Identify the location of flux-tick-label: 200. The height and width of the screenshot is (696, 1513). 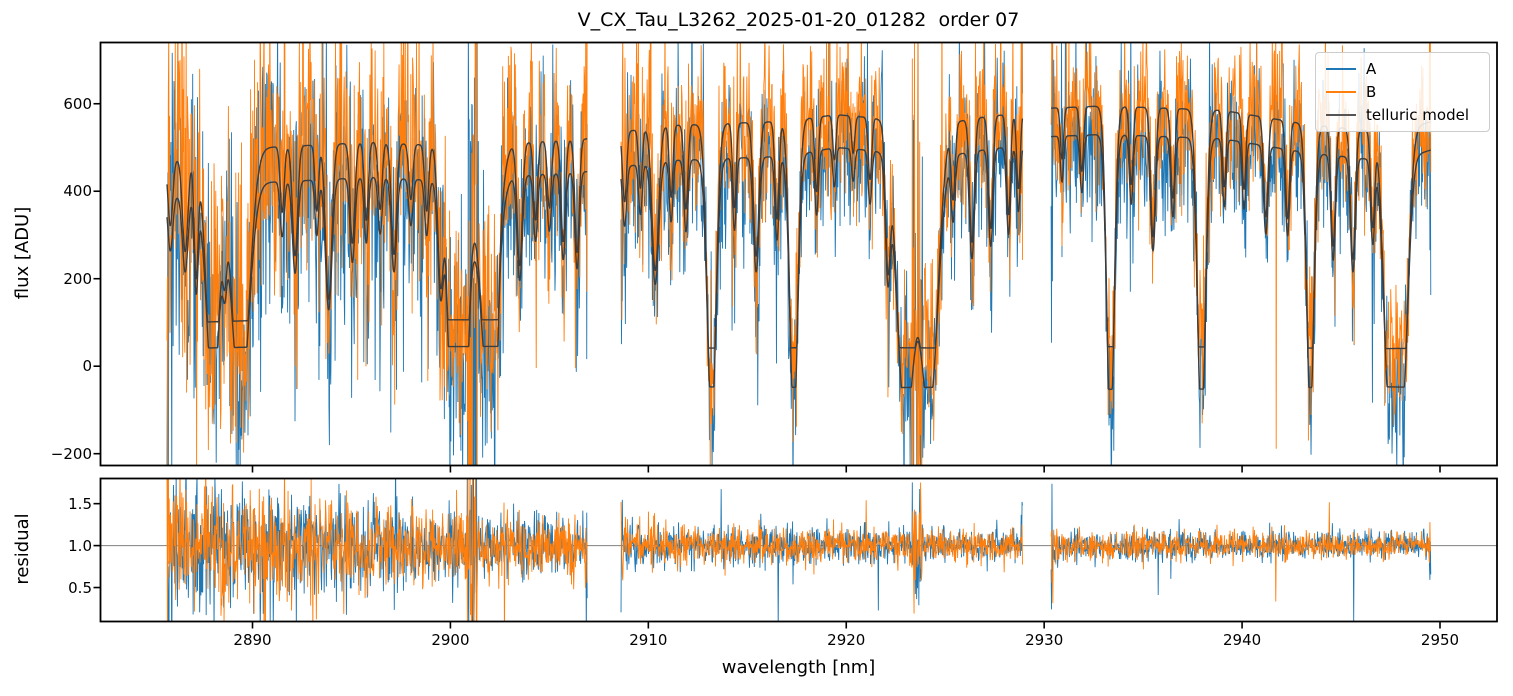
(77, 278).